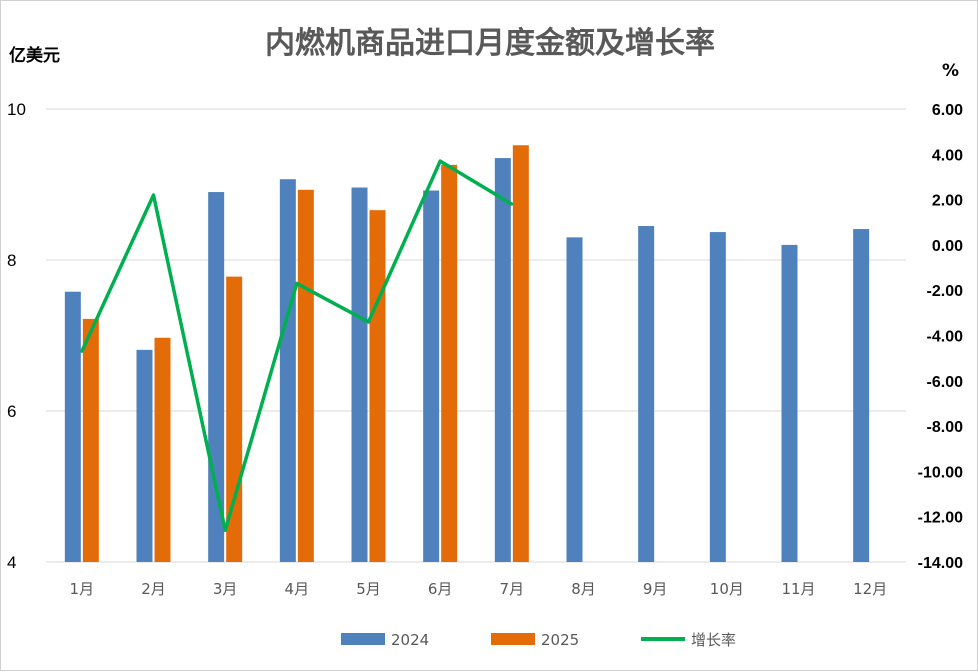 This screenshot has width=978, height=672. I want to click on y2-tick-label: 6.00, so click(947, 110).